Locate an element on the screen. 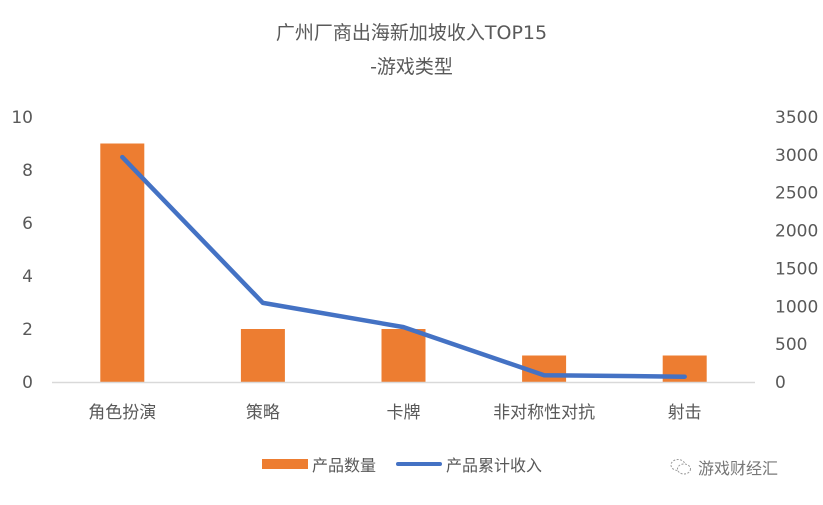 This screenshot has height=505, width=823. chart-legend: 产品数量 产品累计收入 is located at coordinates (412, 464).